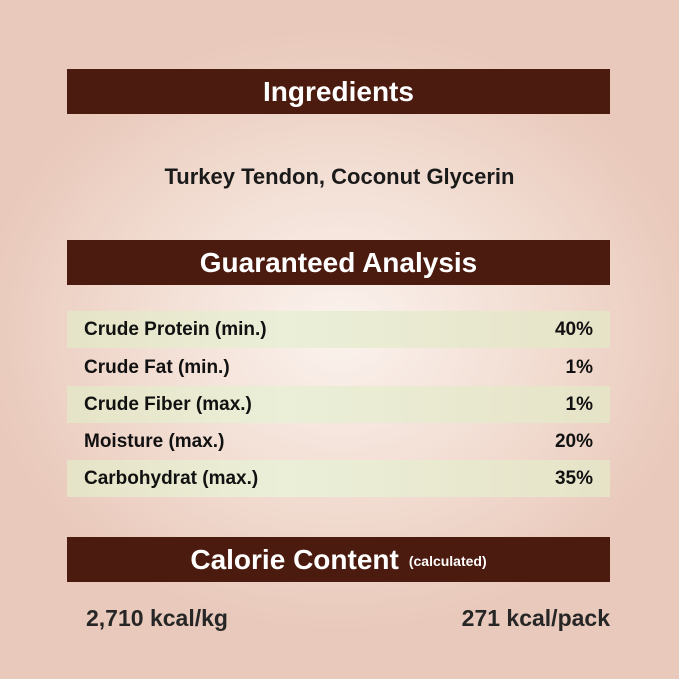 Image resolution: width=679 pixels, height=679 pixels. Describe the element at coordinates (535, 618) in the screenshot. I see `calorie-per-pack: 271 kcal/pack` at that location.